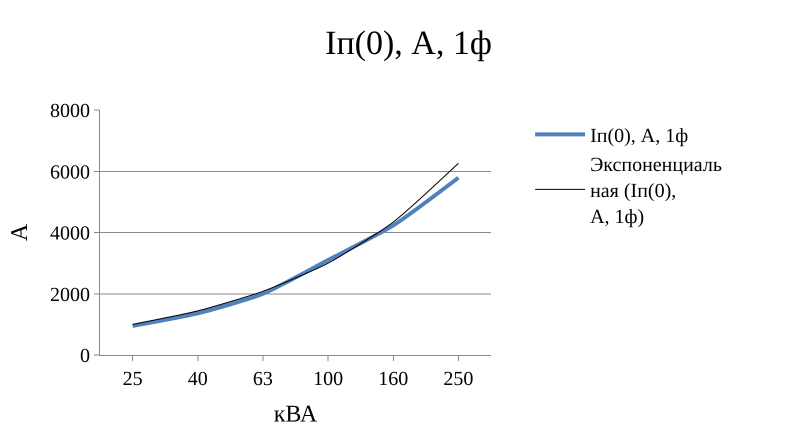 Image resolution: width=801 pixels, height=433 pixels. I want to click on y-axis-title: А, so click(20, 232).